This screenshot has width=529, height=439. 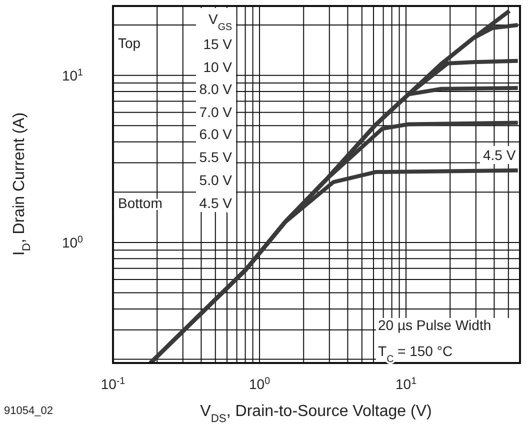 I want to click on annotation: 5.0 V, so click(x=216, y=180).